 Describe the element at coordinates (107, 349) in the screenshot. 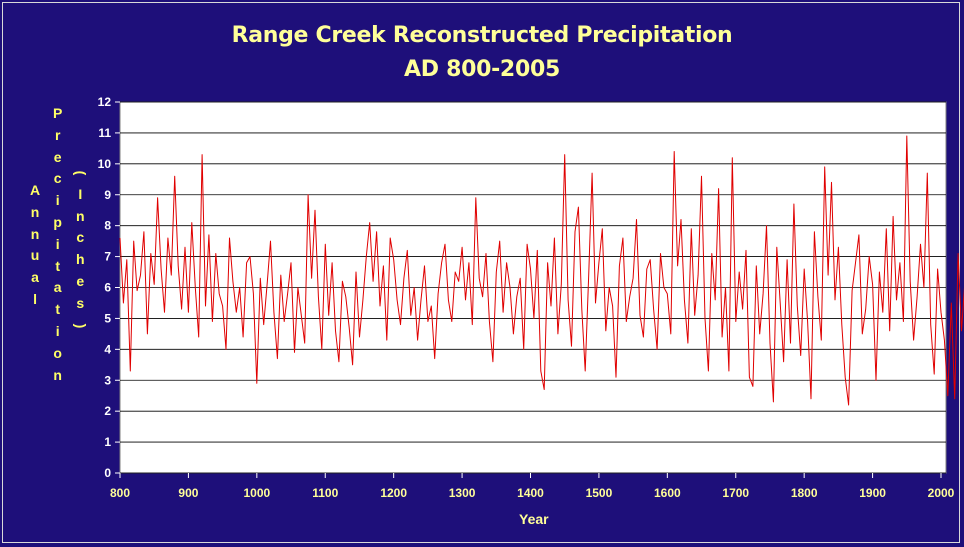

I see `y-tick-label-4: 4` at that location.